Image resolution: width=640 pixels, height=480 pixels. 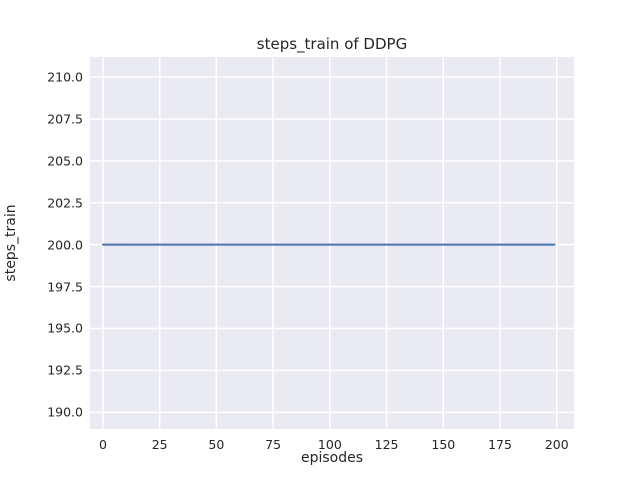 What do you see at coordinates (159, 444) in the screenshot?
I see `x-tick-label: 25` at bounding box center [159, 444].